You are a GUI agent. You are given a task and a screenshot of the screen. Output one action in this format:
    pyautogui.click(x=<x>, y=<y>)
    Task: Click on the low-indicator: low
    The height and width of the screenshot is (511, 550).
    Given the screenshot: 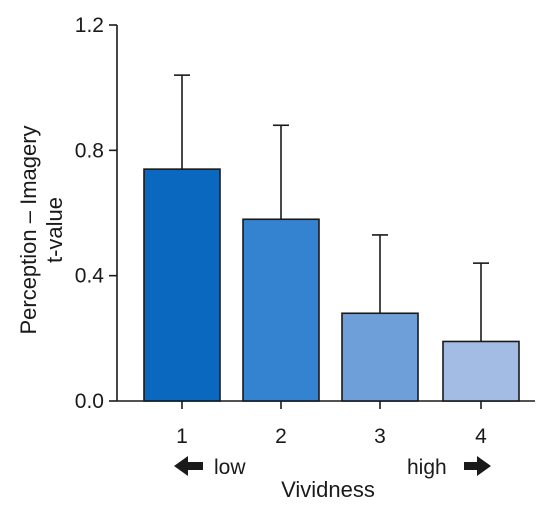 What is the action you would take?
    pyautogui.click(x=210, y=467)
    